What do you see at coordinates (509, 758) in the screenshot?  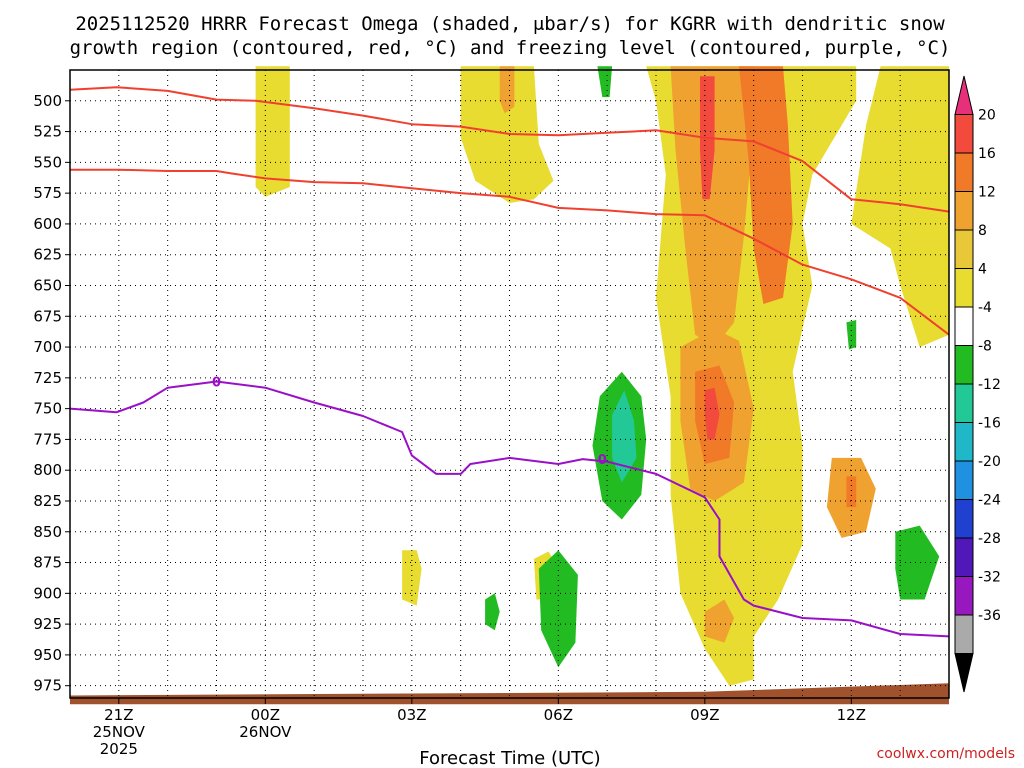 I see `x-axis-label: Forecast Time (UTC)` at bounding box center [509, 758].